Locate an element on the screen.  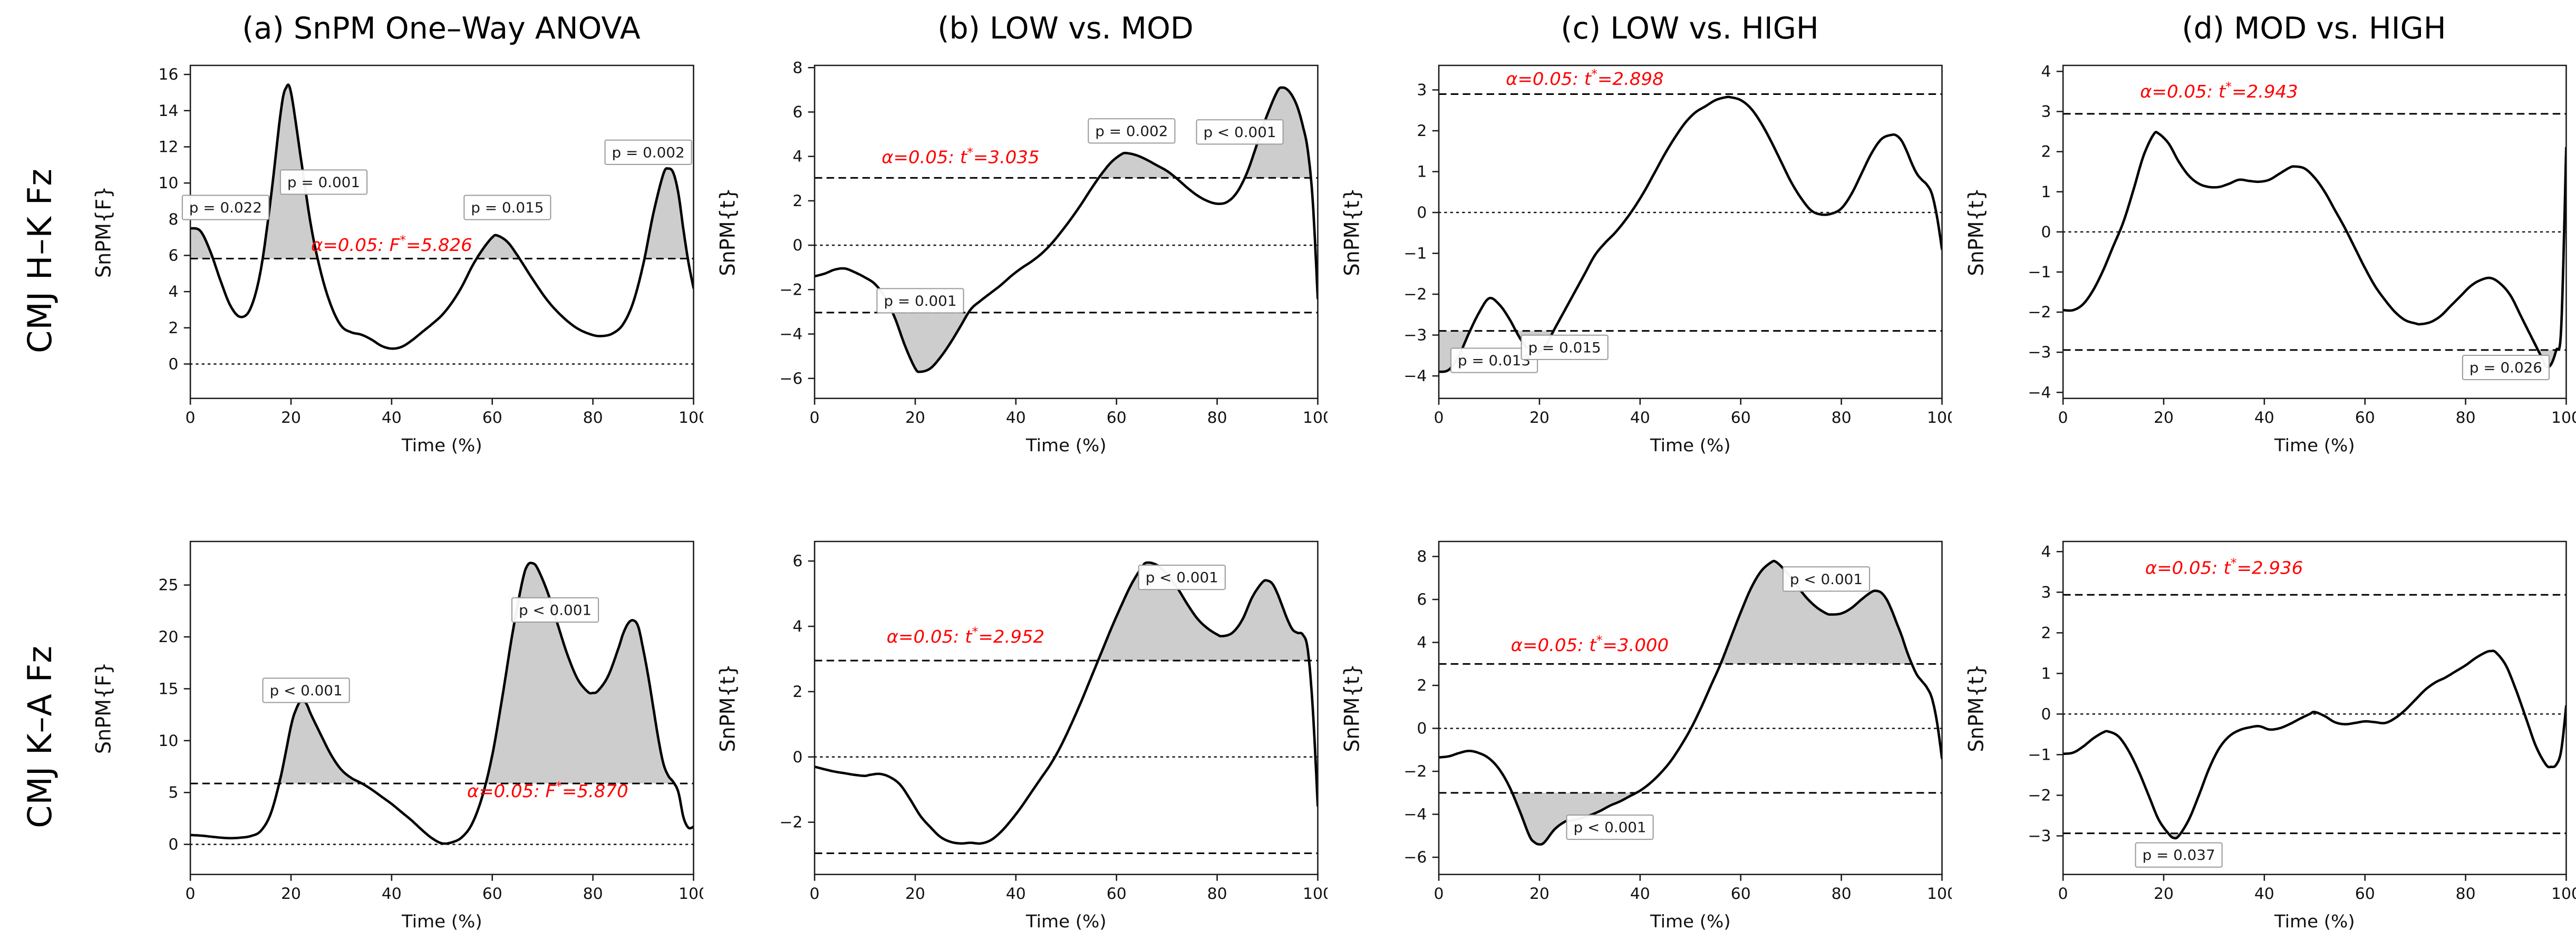
row-label-cmj-hk-fz: CMJ H–K Fz is located at coordinates (39, 260).